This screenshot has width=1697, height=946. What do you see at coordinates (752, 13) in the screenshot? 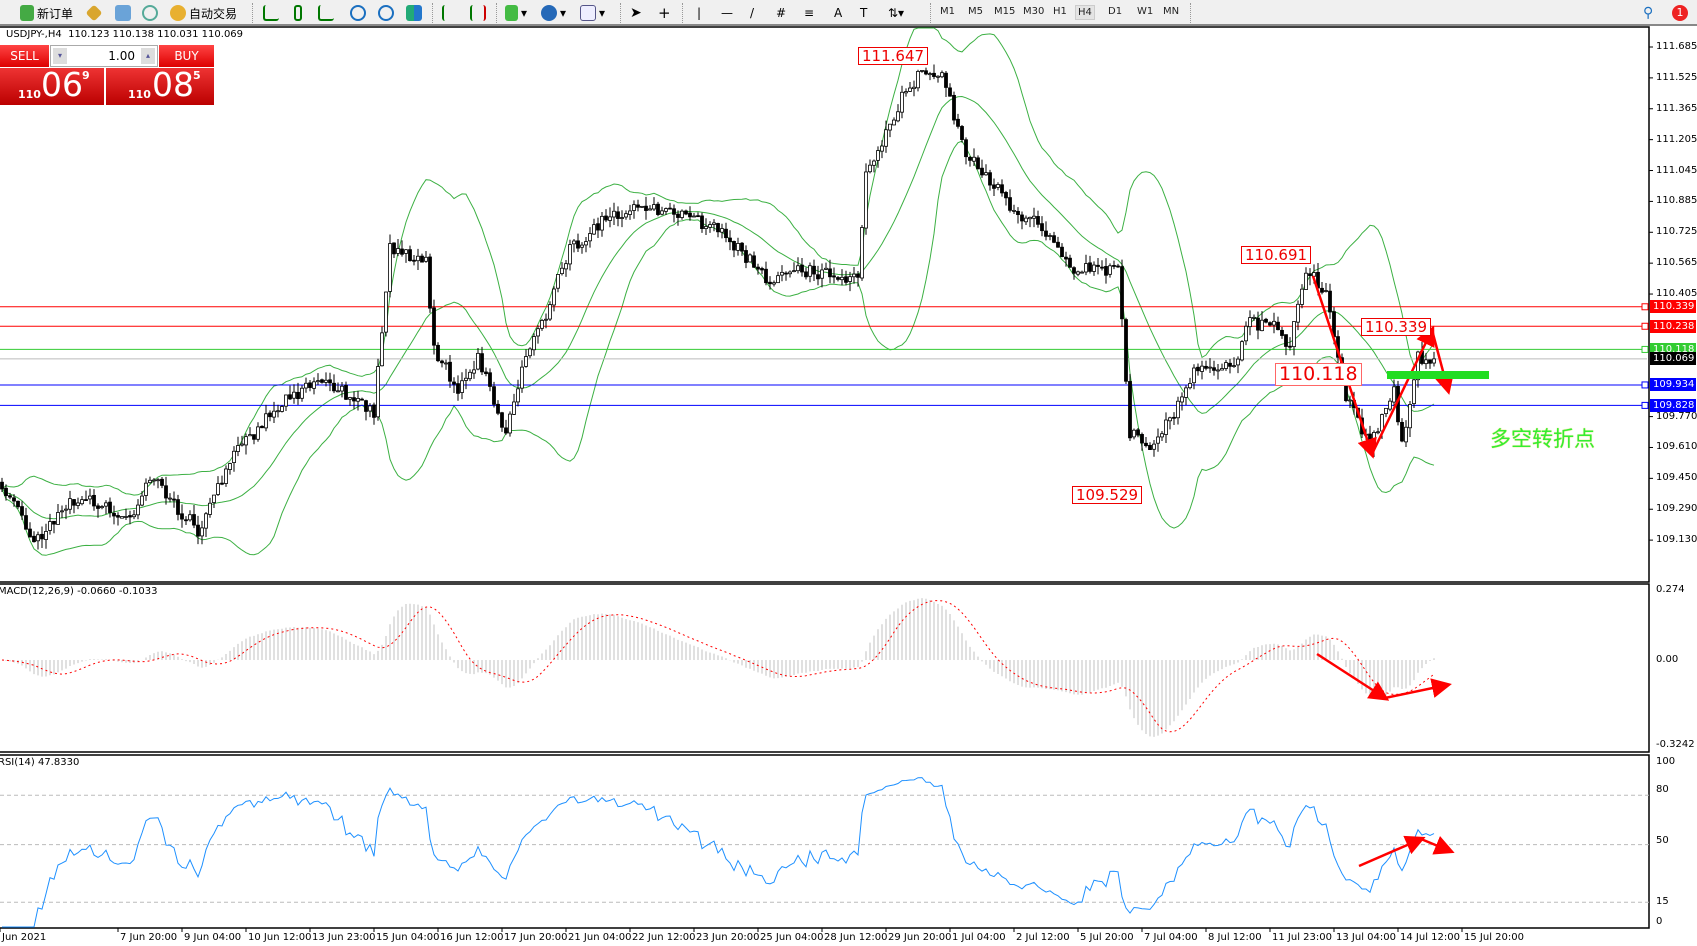
I see `trendline-icon: /` at bounding box center [752, 13].